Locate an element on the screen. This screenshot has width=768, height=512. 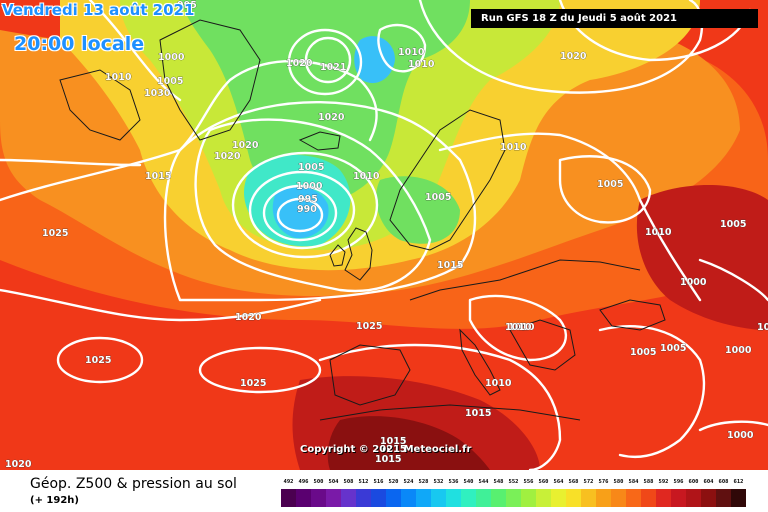
blue-core-region is located at coordinates (300, 212).